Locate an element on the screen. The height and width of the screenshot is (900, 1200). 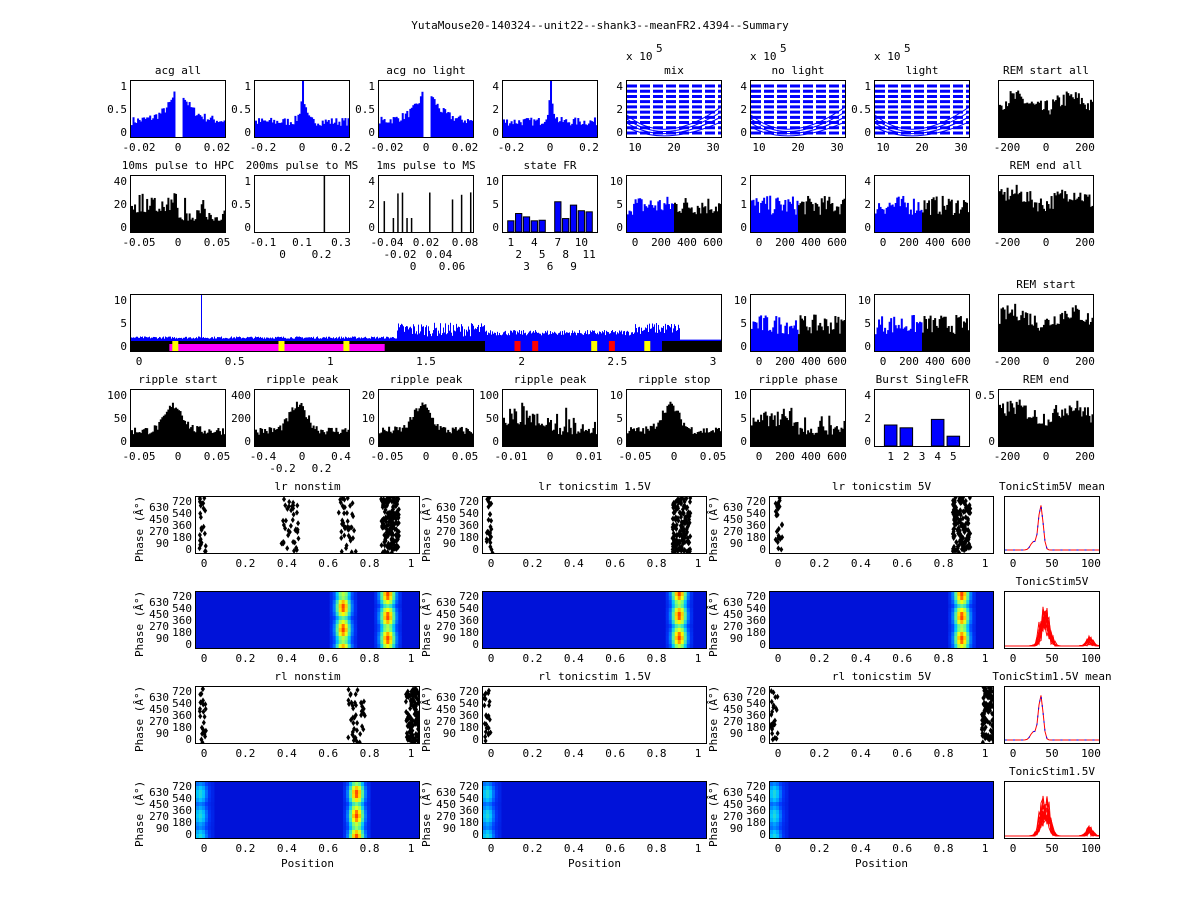
subplot-burst-singlefr is located at coordinates (922, 418).